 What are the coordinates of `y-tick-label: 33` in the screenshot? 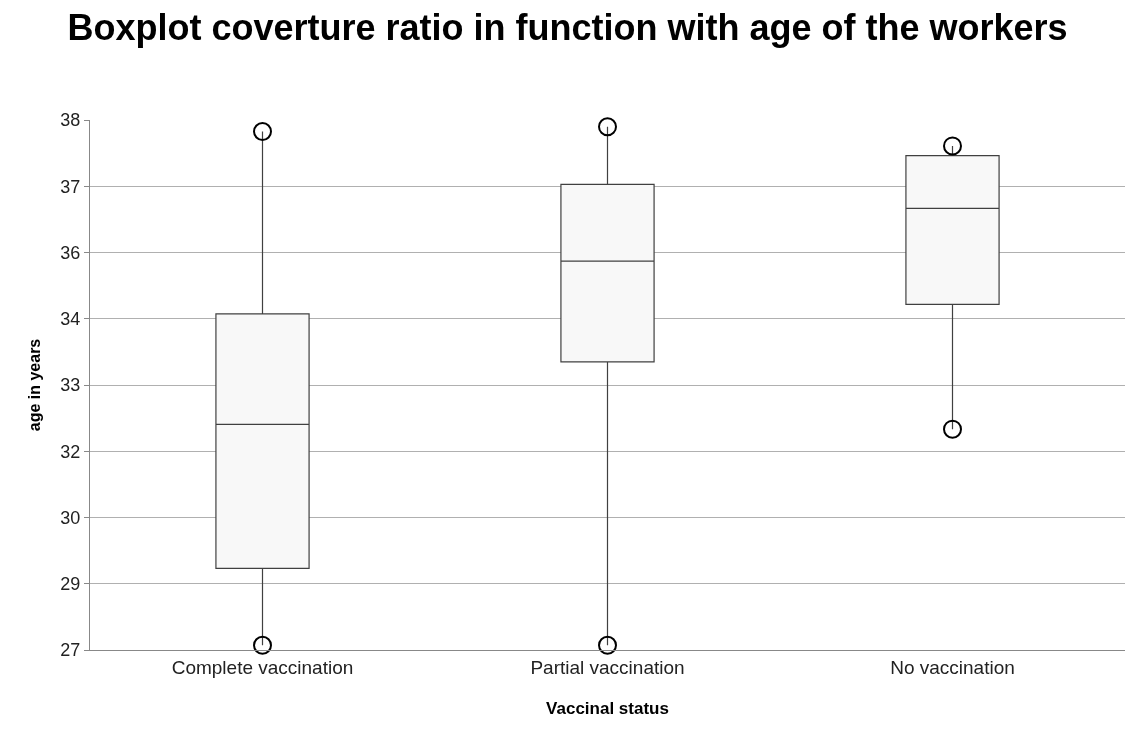 It's located at (70, 385).